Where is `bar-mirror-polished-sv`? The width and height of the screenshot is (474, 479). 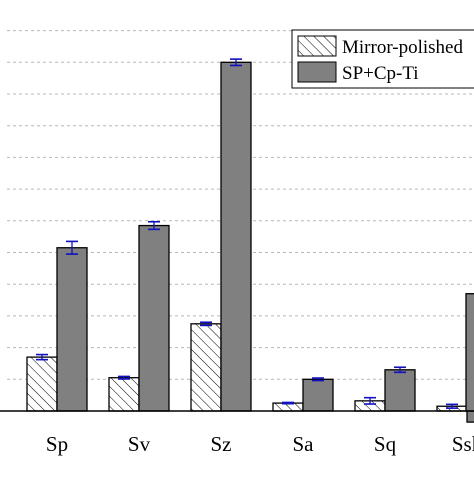 bar-mirror-polished-sv is located at coordinates (124, 394).